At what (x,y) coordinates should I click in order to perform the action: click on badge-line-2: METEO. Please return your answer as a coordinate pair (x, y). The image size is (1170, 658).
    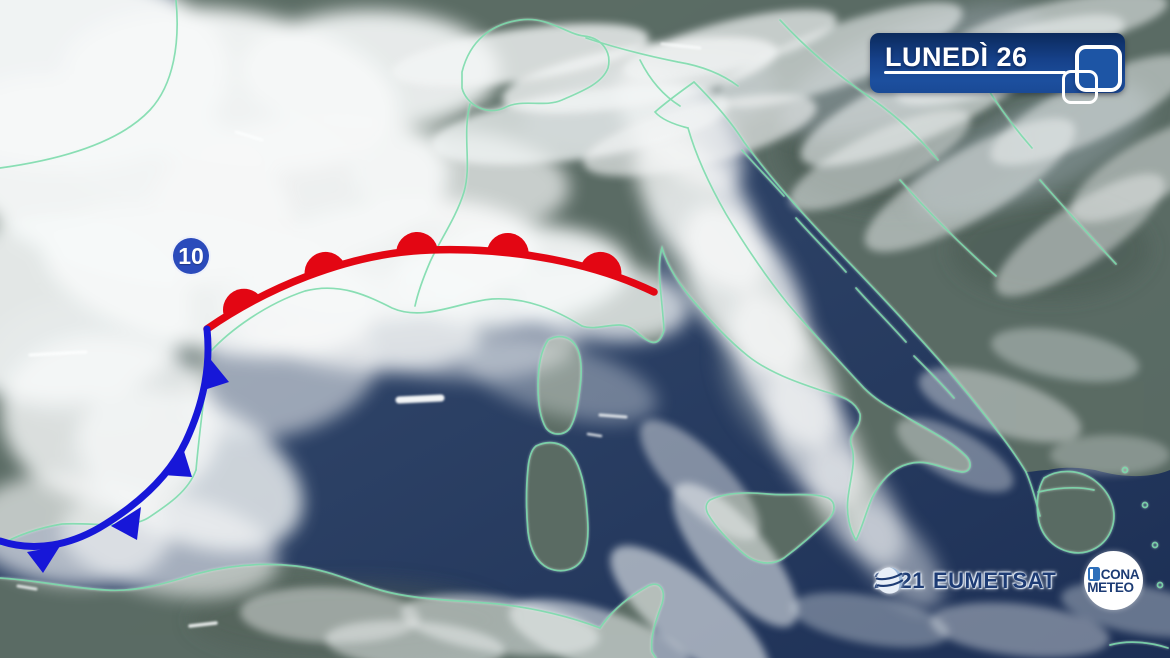
    Looking at the image, I should click on (1110, 587).